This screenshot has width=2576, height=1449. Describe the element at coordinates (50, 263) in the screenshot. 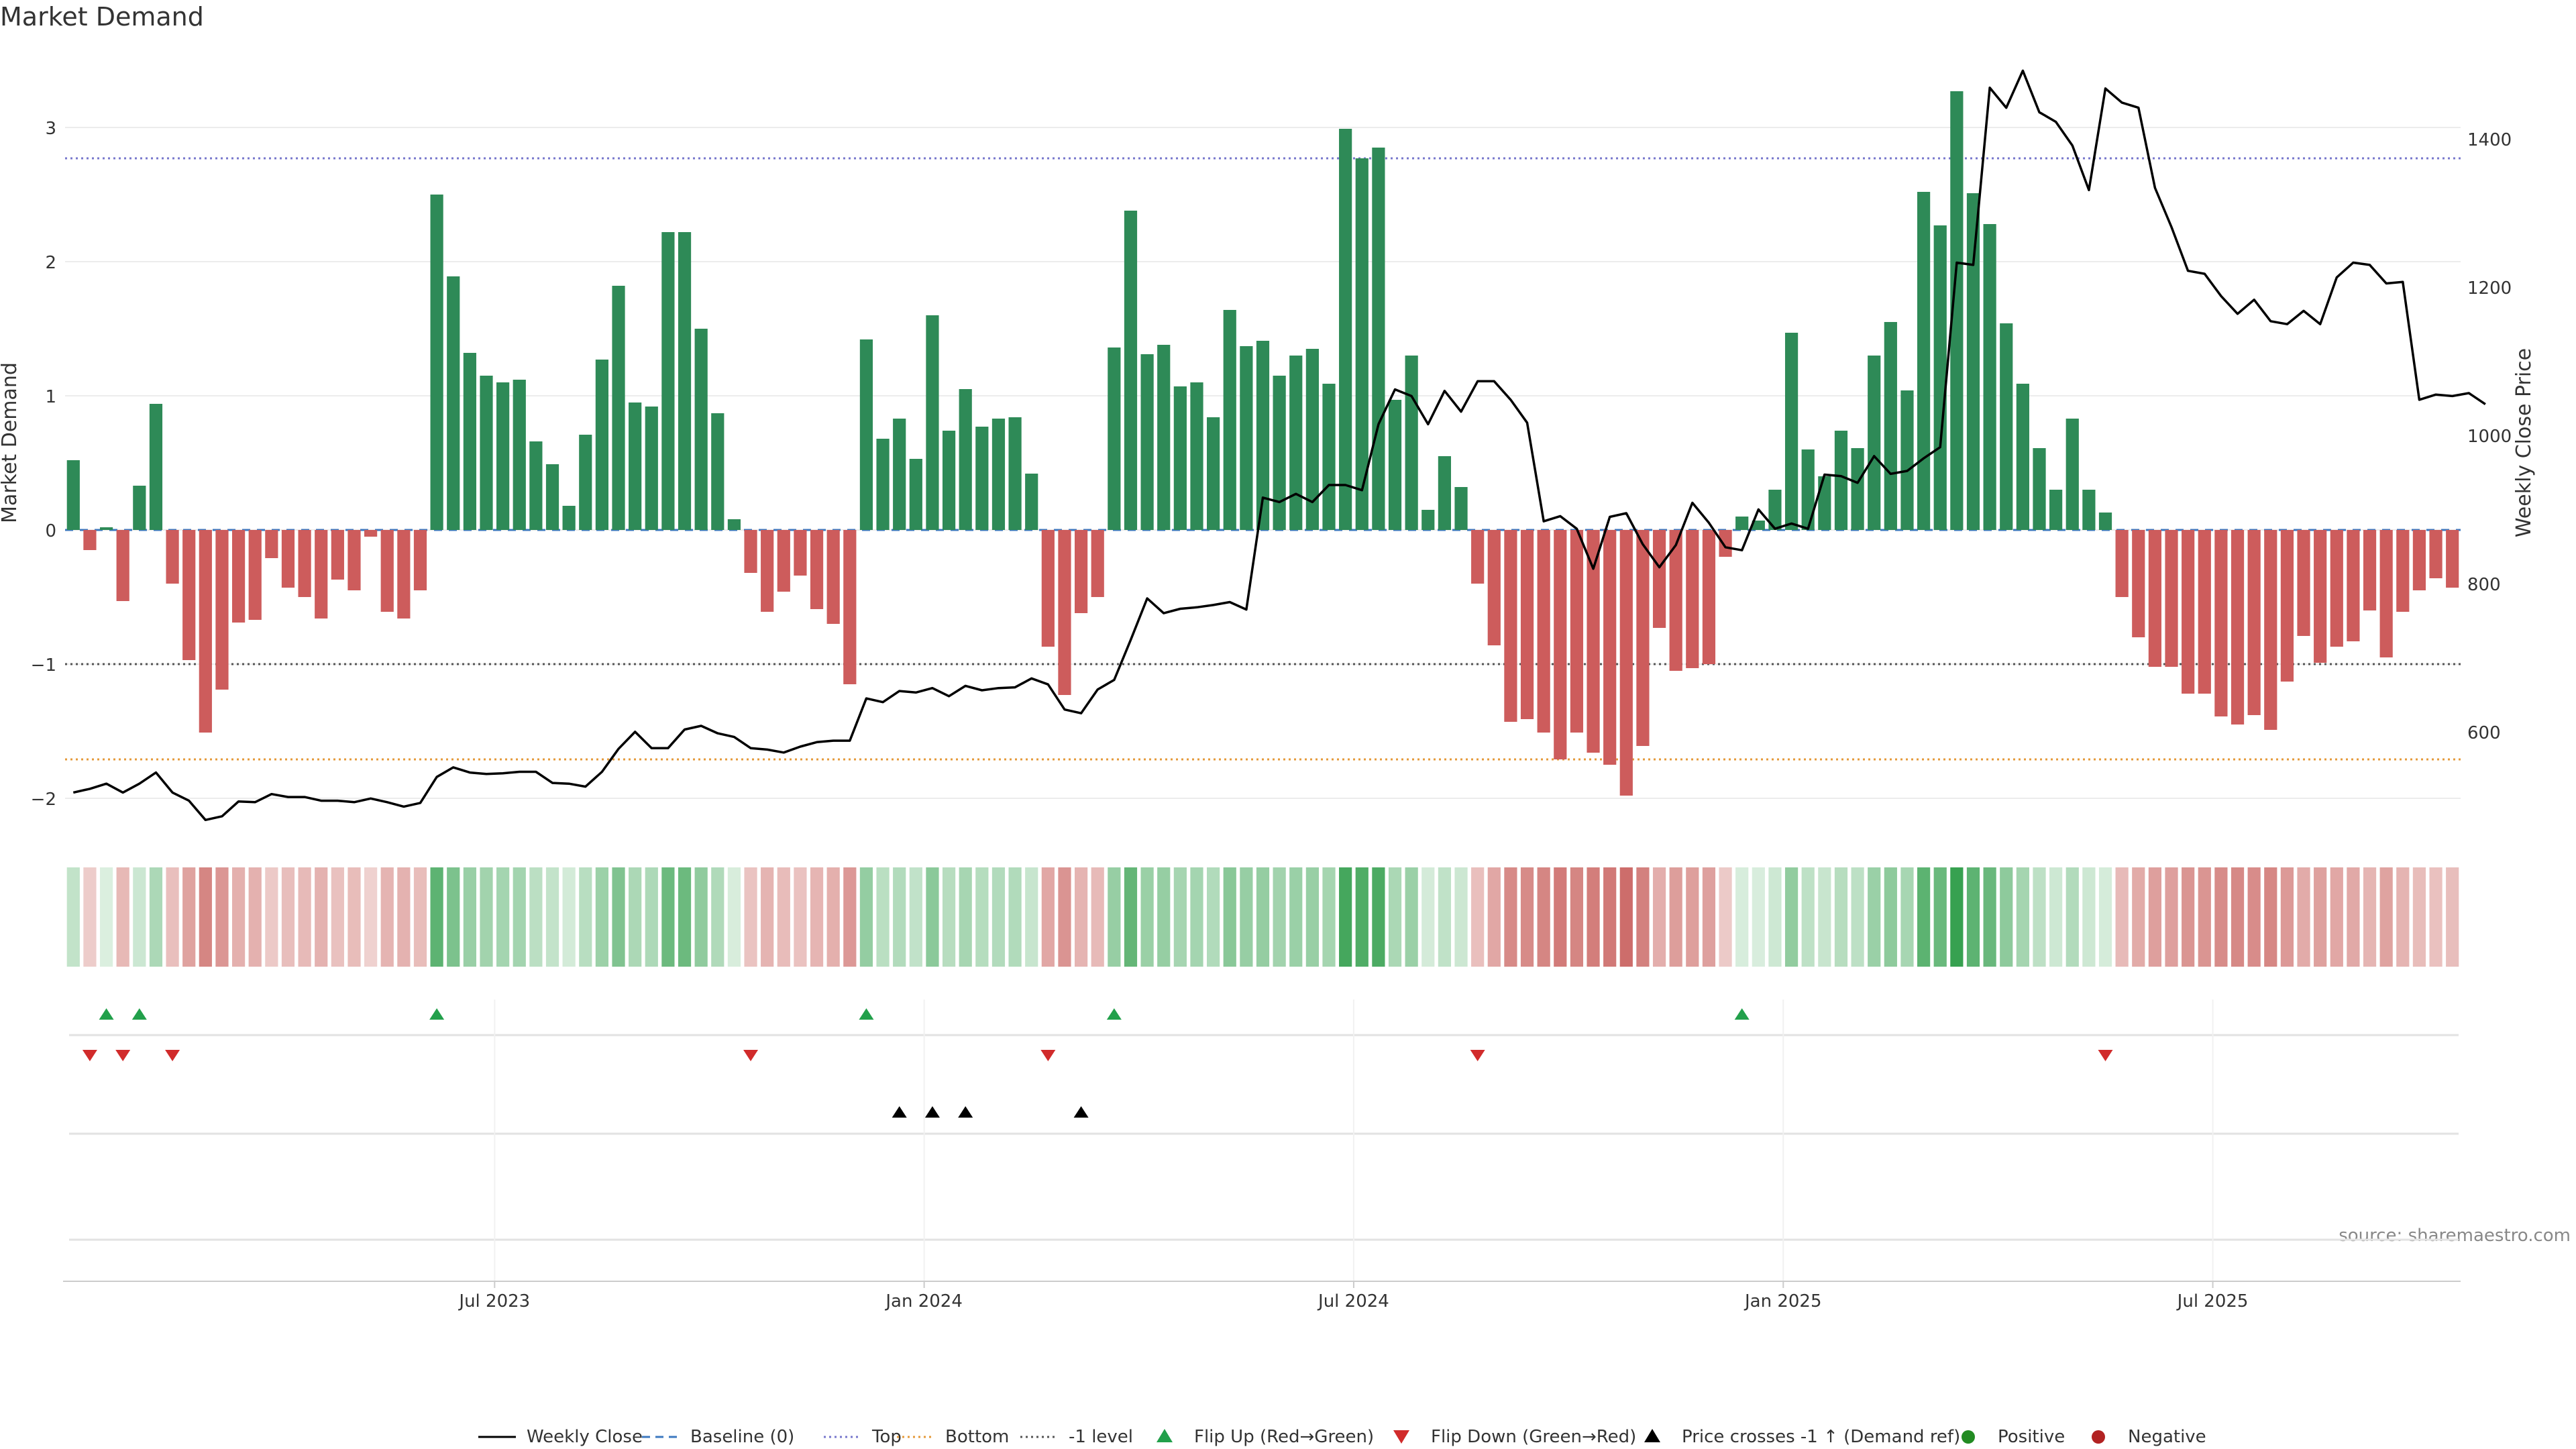

I see `y-tick-label-left: 2` at that location.